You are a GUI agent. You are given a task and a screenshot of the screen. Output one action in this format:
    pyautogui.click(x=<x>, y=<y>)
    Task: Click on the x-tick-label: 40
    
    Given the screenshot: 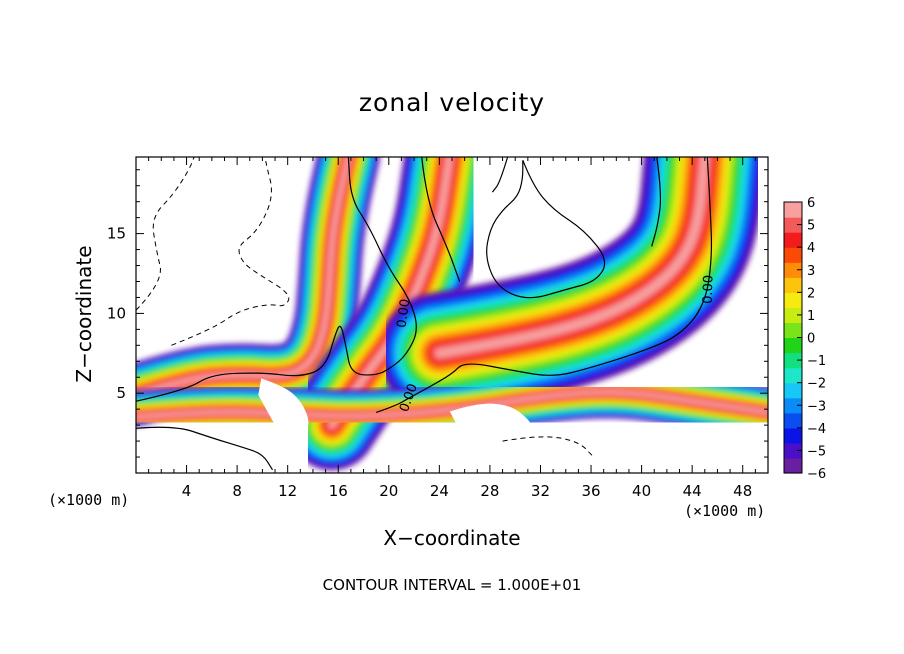 What is the action you would take?
    pyautogui.click(x=641, y=491)
    